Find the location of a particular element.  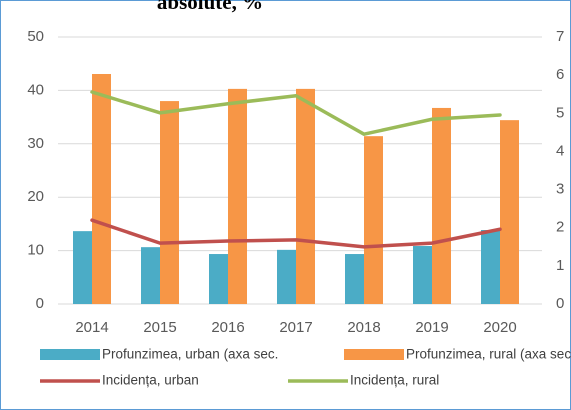

y2-tick-label: 4 is located at coordinates (560, 150).